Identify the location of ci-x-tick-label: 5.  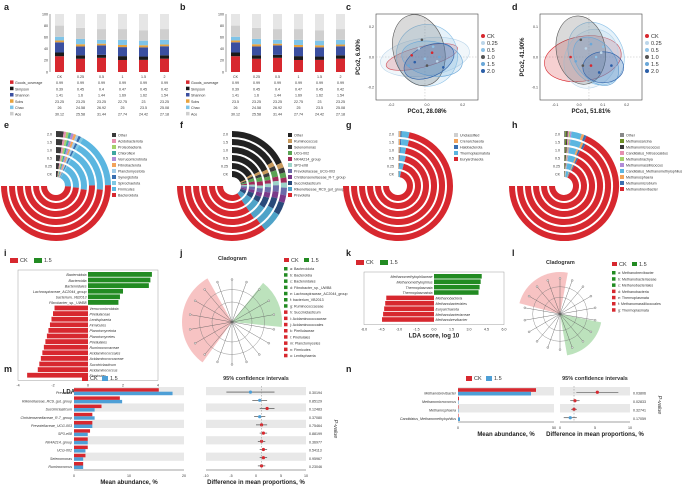
(595, 428).